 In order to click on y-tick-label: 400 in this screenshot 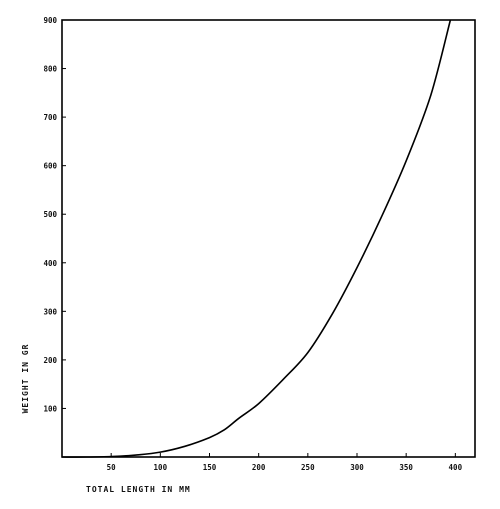, I will do `click(50, 263)`.